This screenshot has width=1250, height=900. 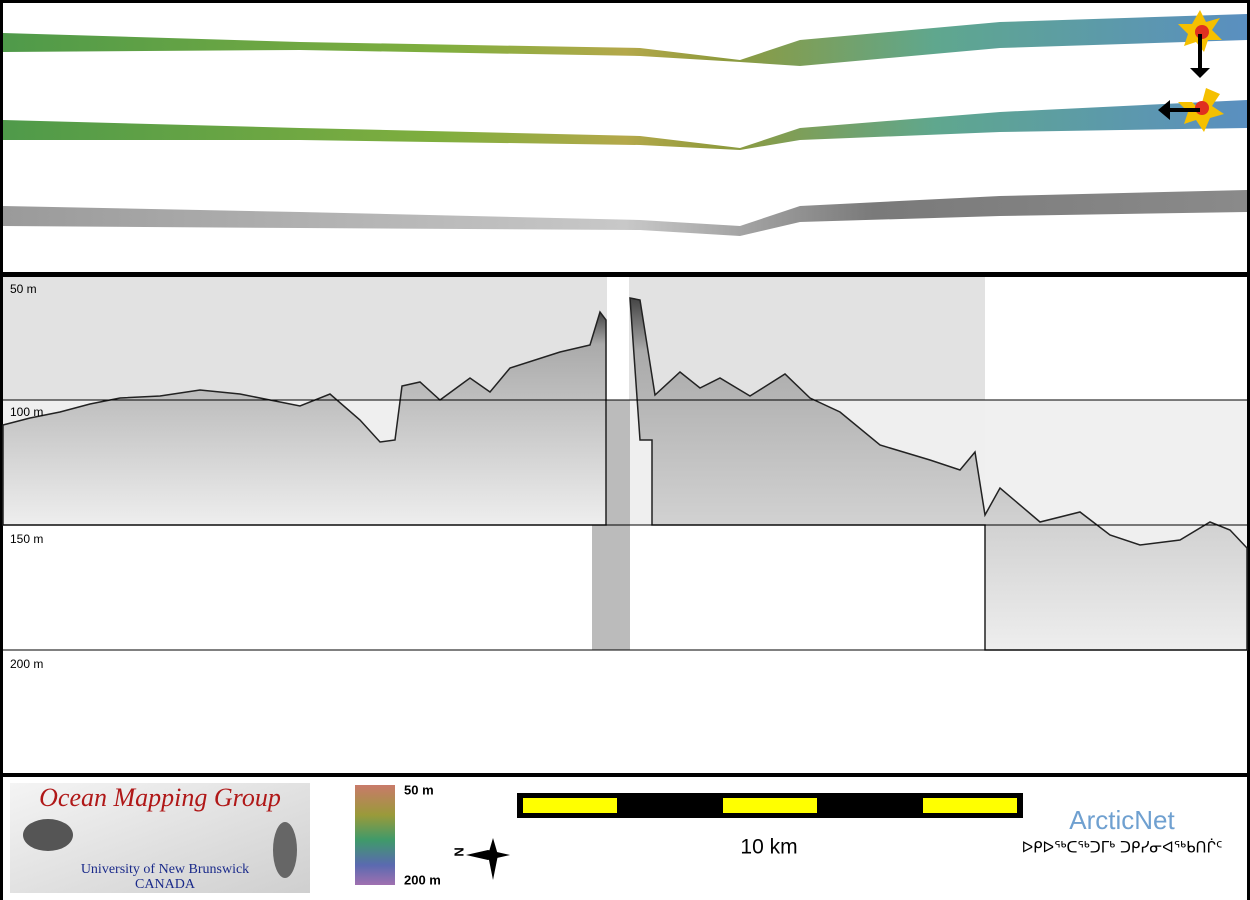 I want to click on data-gap, so click(x=618, y=338).